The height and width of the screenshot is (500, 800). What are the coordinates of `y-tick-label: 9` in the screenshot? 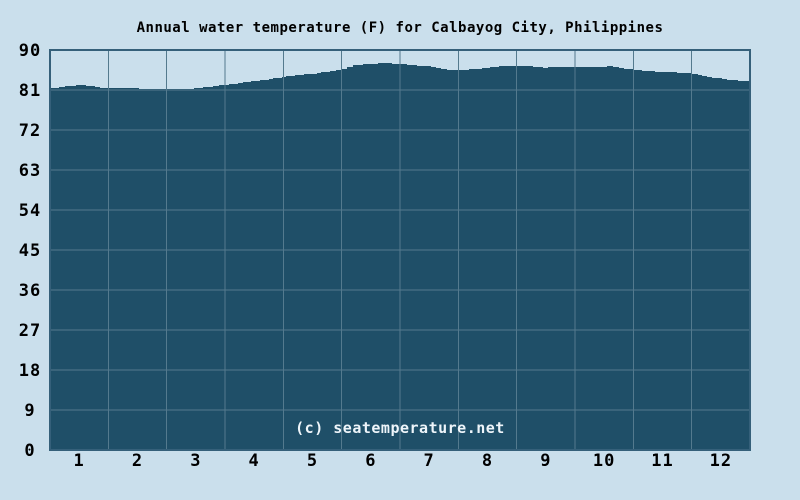 It's located at (29, 411).